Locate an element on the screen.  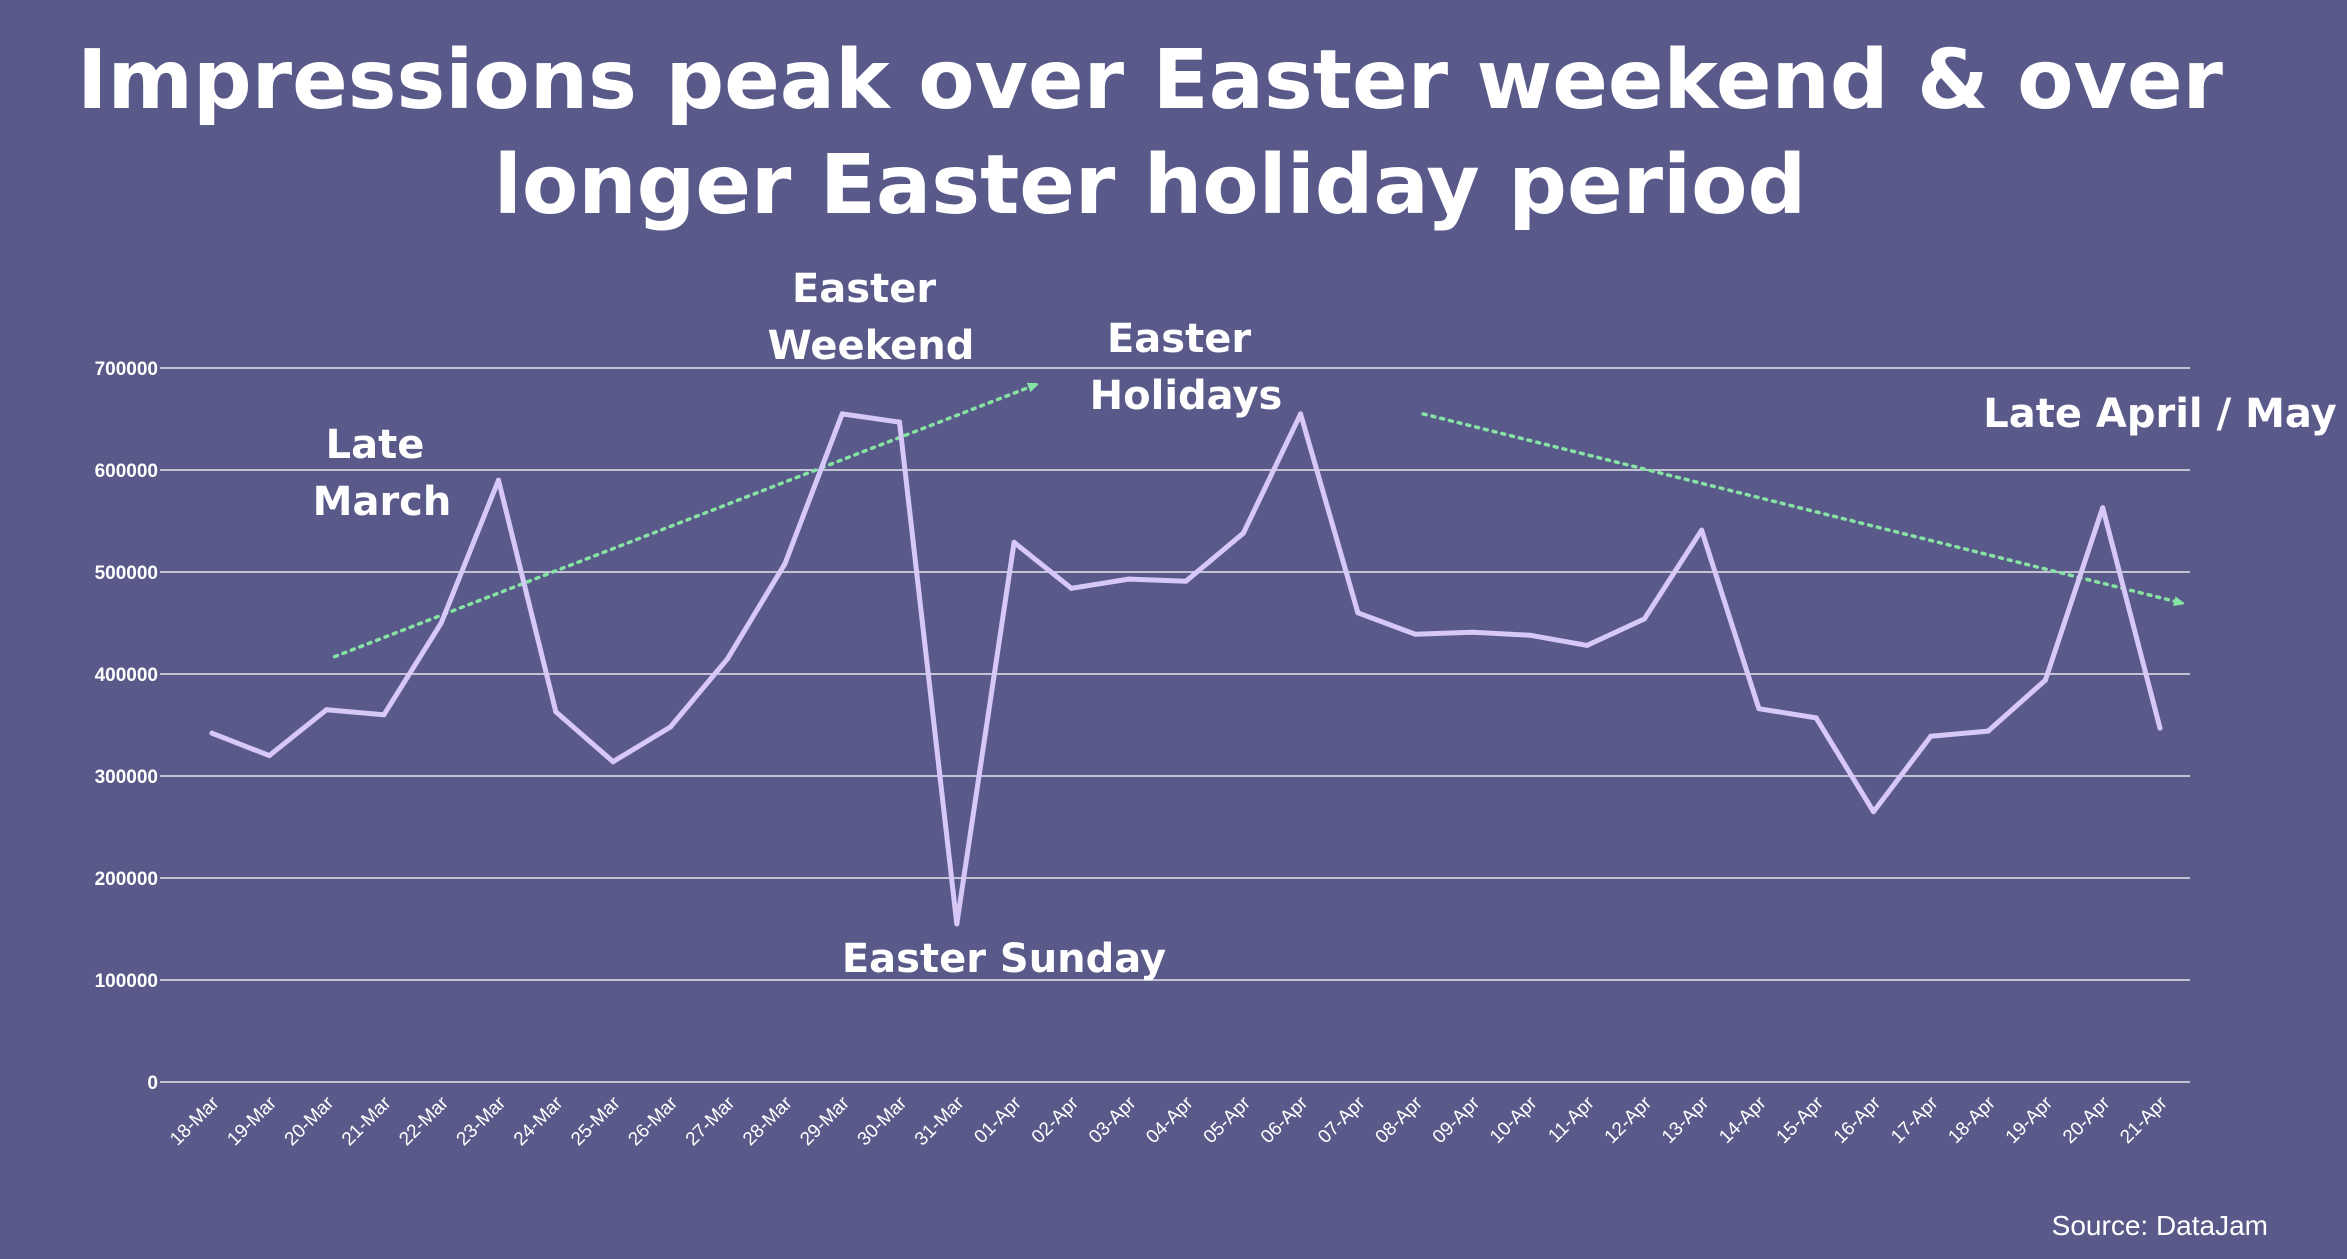
annotation-late-april-may: Late April / May is located at coordinates (2160, 414).